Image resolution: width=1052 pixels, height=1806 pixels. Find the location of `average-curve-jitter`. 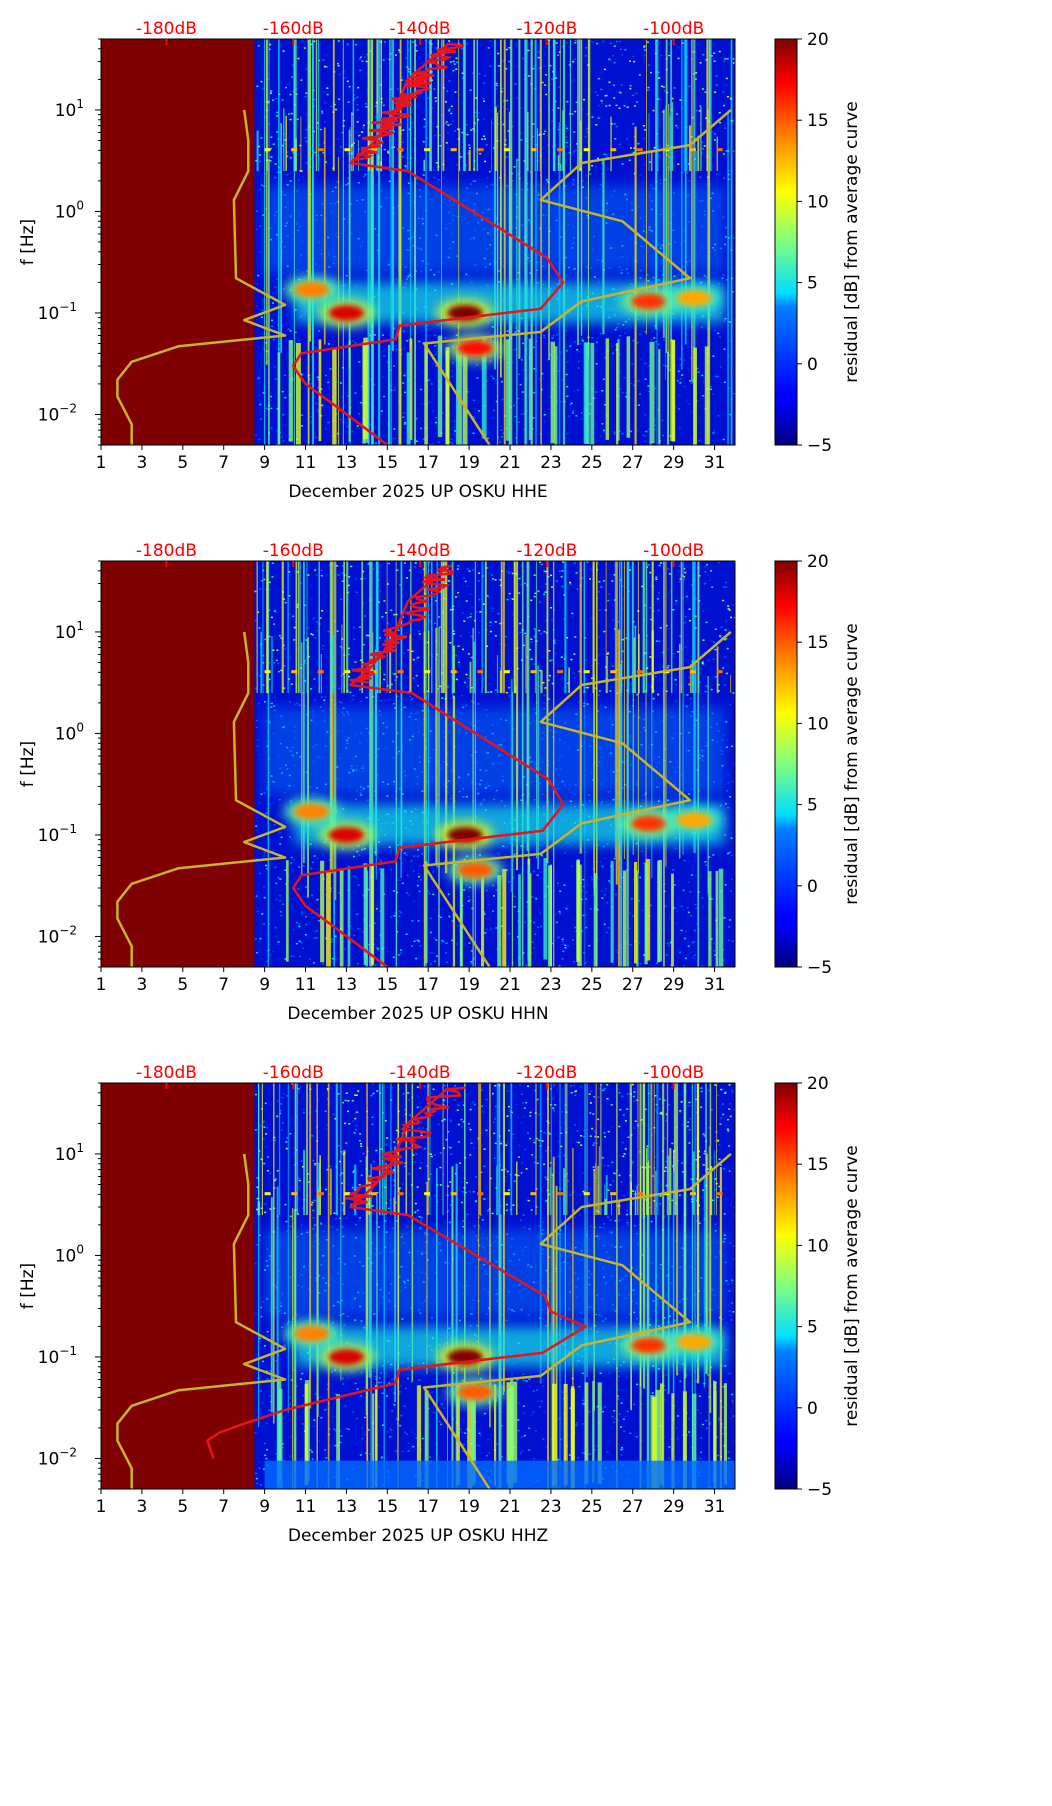

average-curve-jitter is located at coordinates (408, 102).